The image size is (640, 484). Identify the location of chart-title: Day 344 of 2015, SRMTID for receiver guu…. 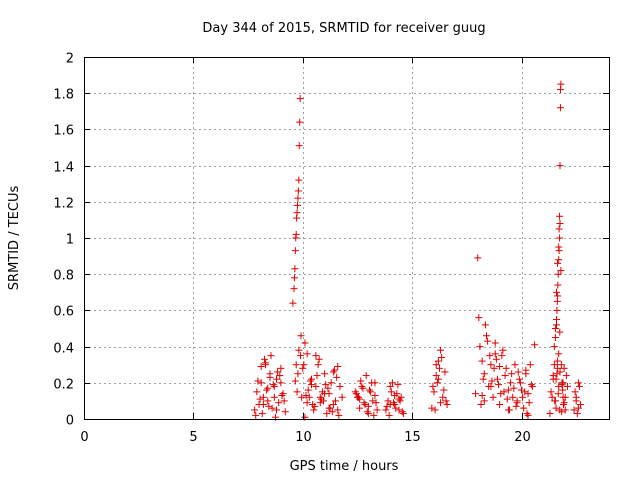
(343, 28).